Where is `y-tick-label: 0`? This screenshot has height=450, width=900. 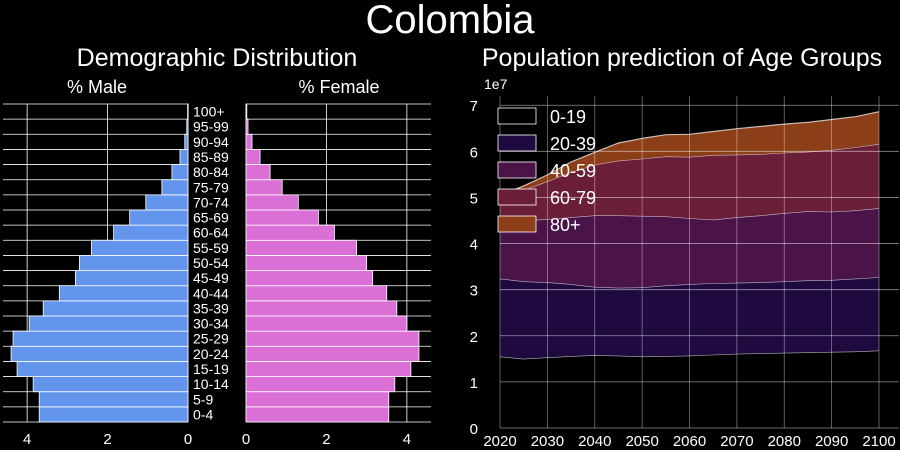
y-tick-label: 0 is located at coordinates (474, 429).